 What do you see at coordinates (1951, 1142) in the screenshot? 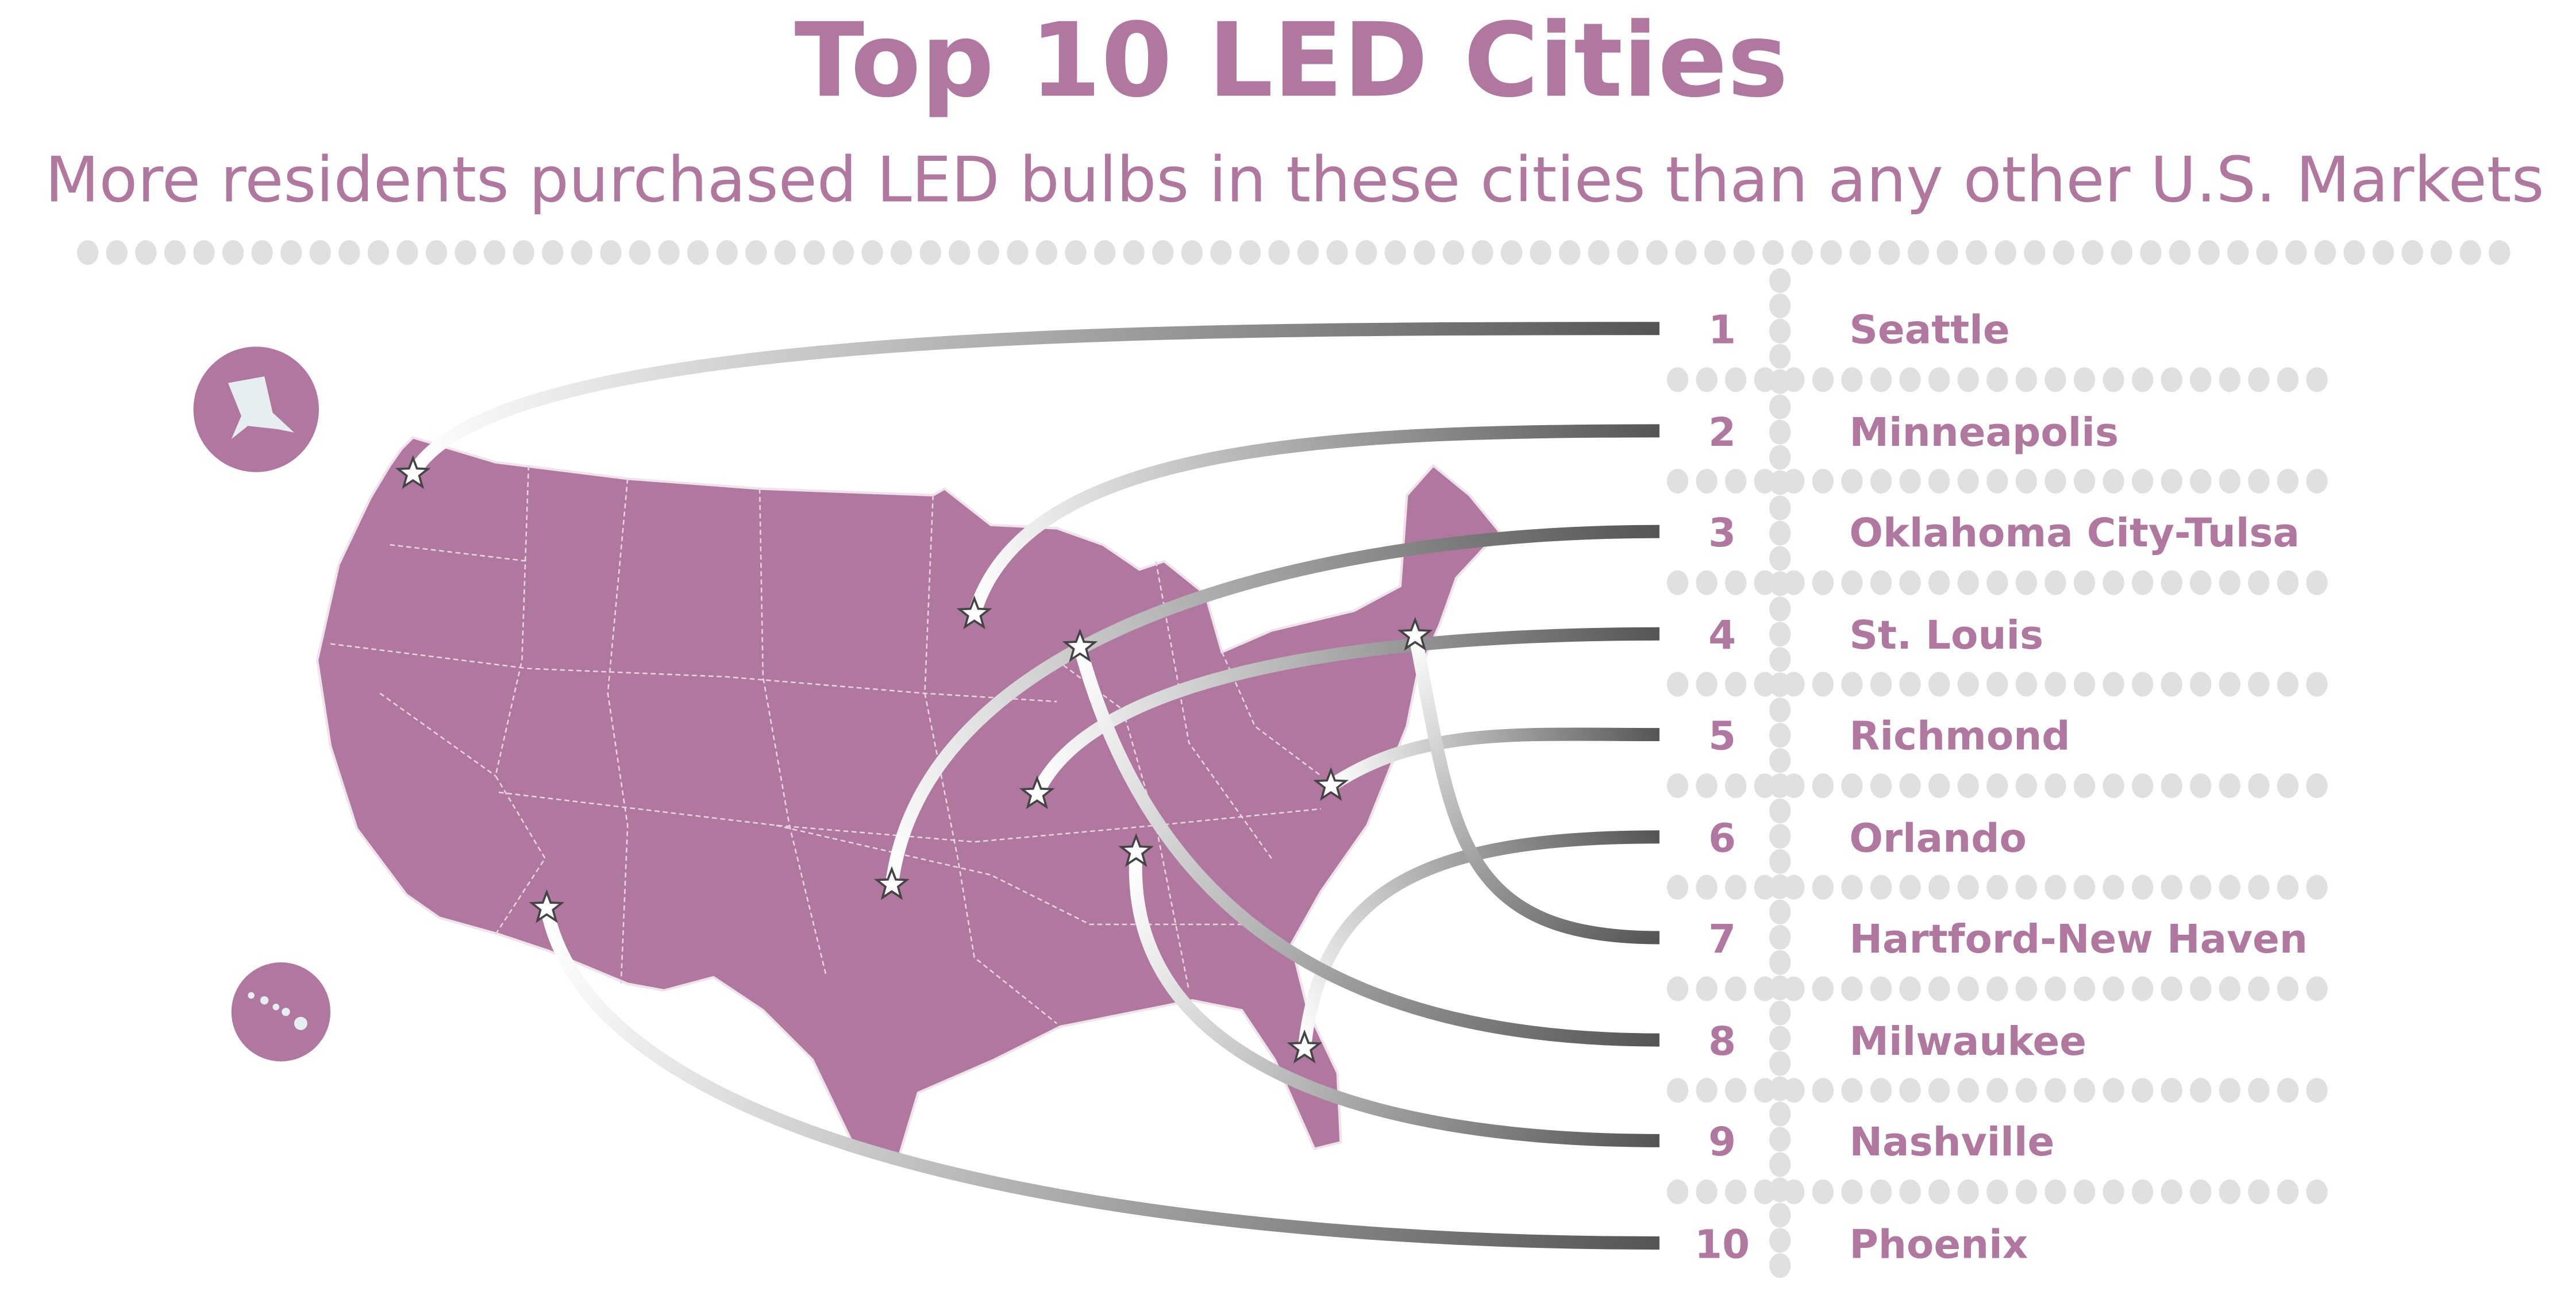
I see `city-name: Nashville` at bounding box center [1951, 1142].